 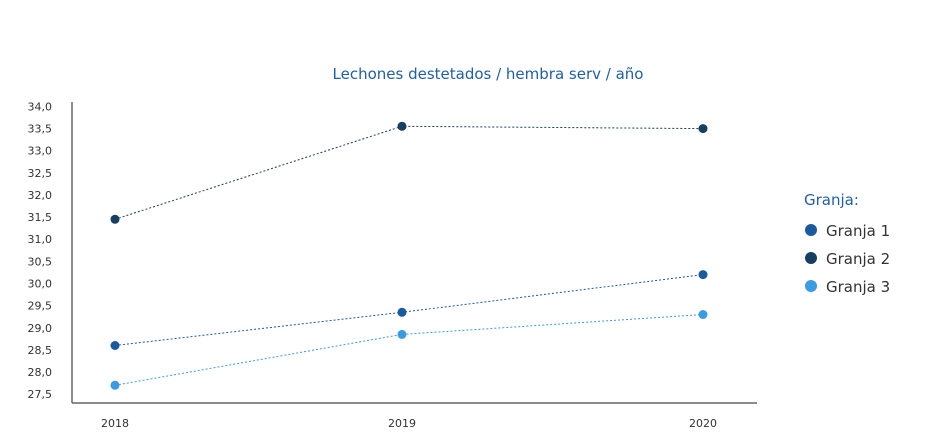 What do you see at coordinates (40, 239) in the screenshot?
I see `y-tick-label: 31,0` at bounding box center [40, 239].